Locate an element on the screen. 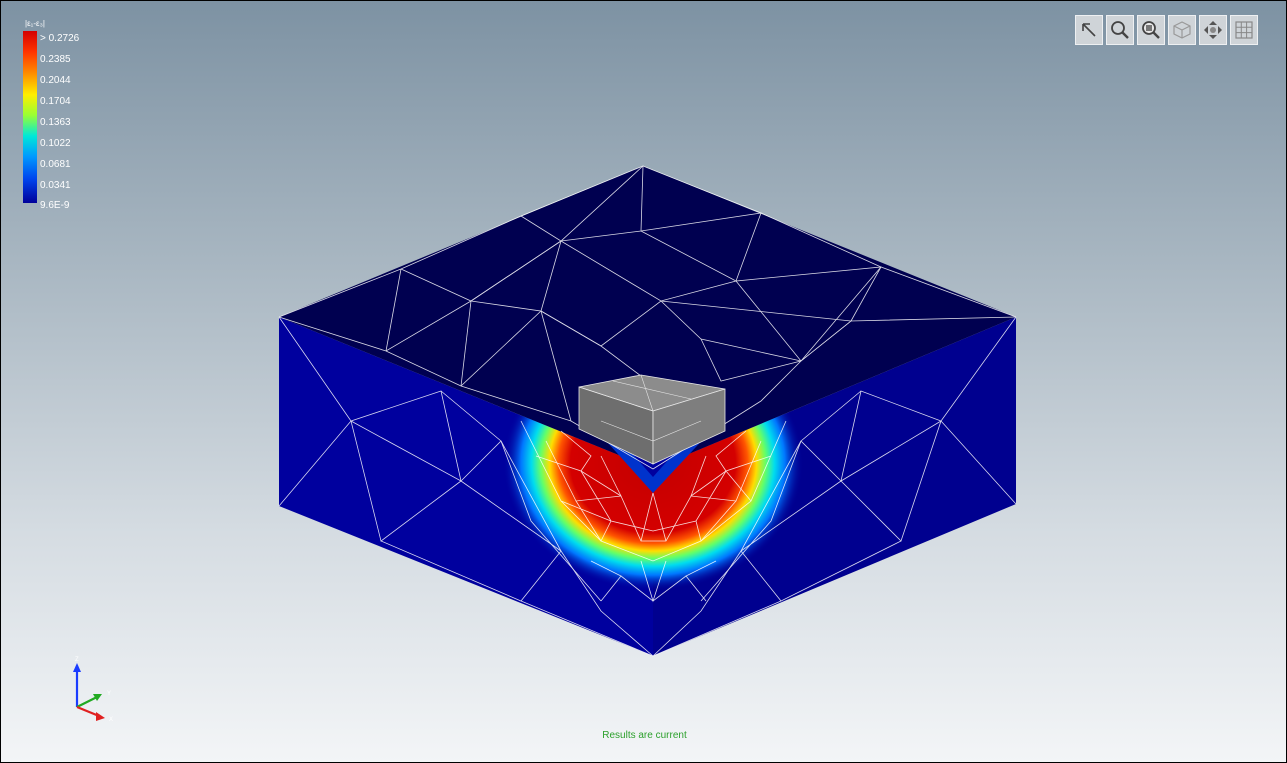 Image resolution: width=1287 pixels, height=763 pixels. select-tool-button is located at coordinates (1089, 30).